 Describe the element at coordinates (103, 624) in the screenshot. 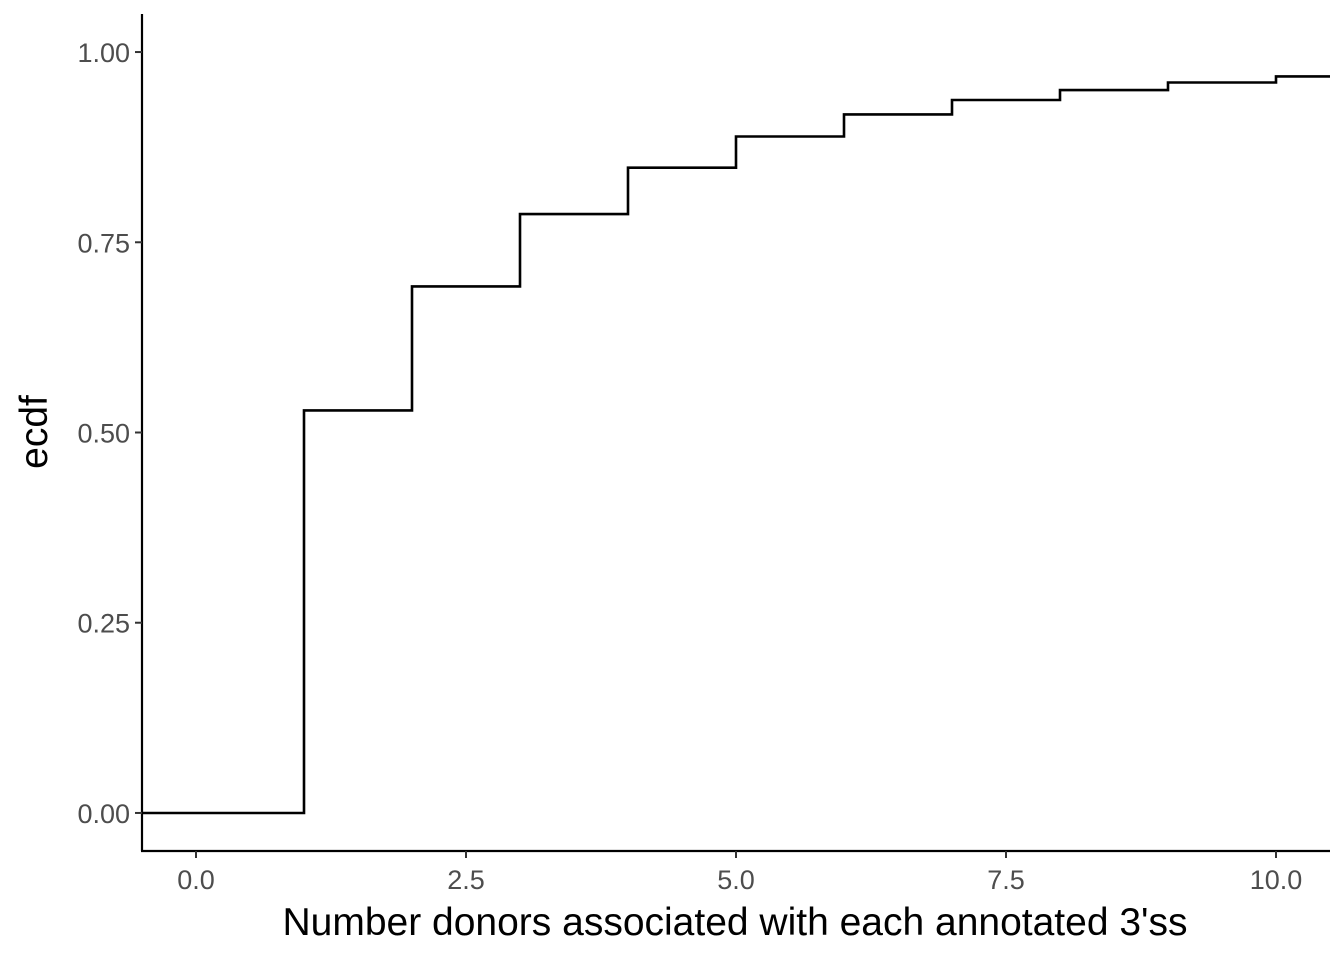

I see `y-tick-label: 0.25` at that location.